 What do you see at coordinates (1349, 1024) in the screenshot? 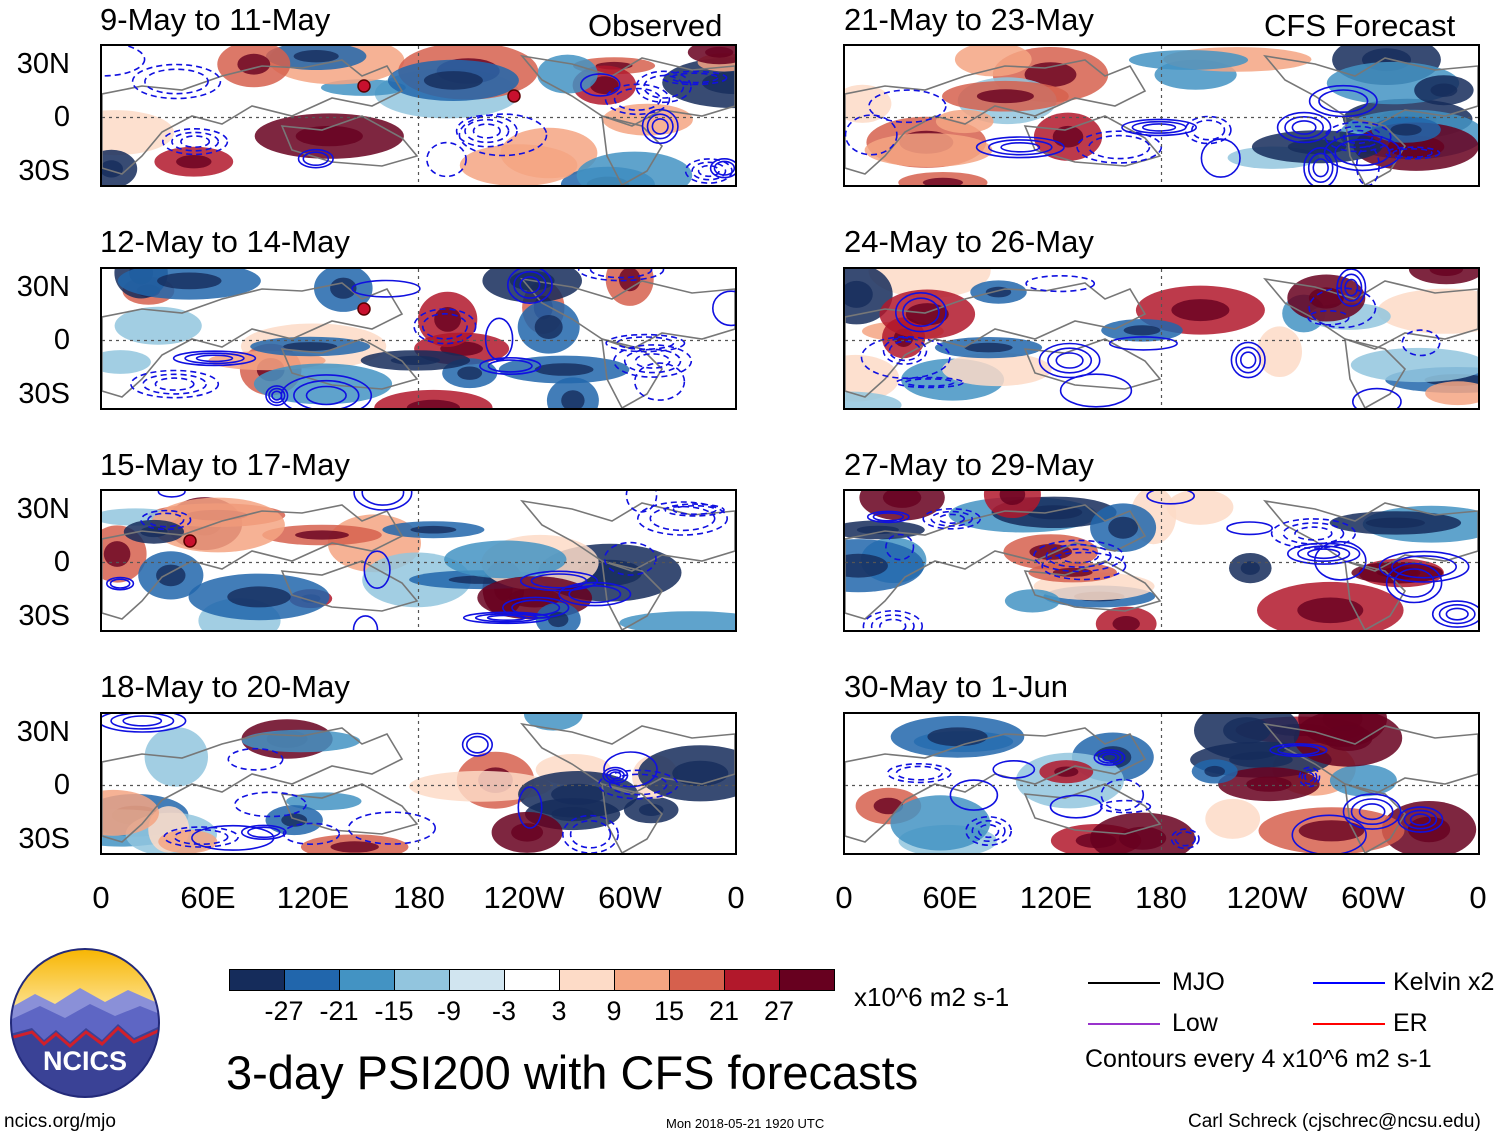
I see `legend-er-line` at bounding box center [1349, 1024].